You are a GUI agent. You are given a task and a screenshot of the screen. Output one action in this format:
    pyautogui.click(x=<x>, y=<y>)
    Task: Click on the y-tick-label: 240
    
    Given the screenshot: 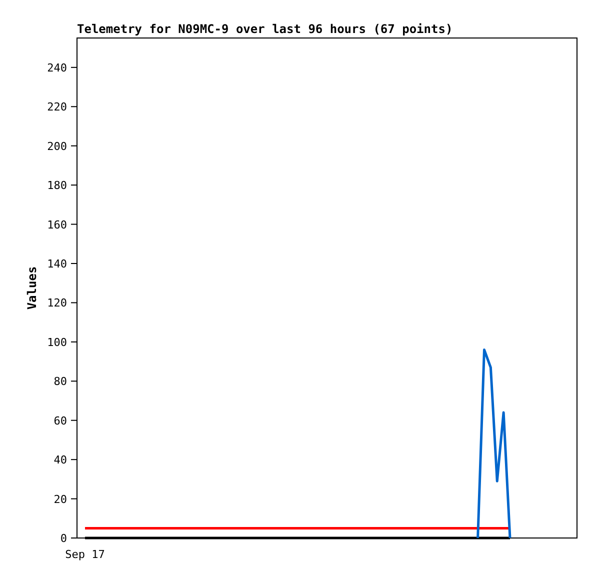 What is the action you would take?
    pyautogui.click(x=57, y=67)
    